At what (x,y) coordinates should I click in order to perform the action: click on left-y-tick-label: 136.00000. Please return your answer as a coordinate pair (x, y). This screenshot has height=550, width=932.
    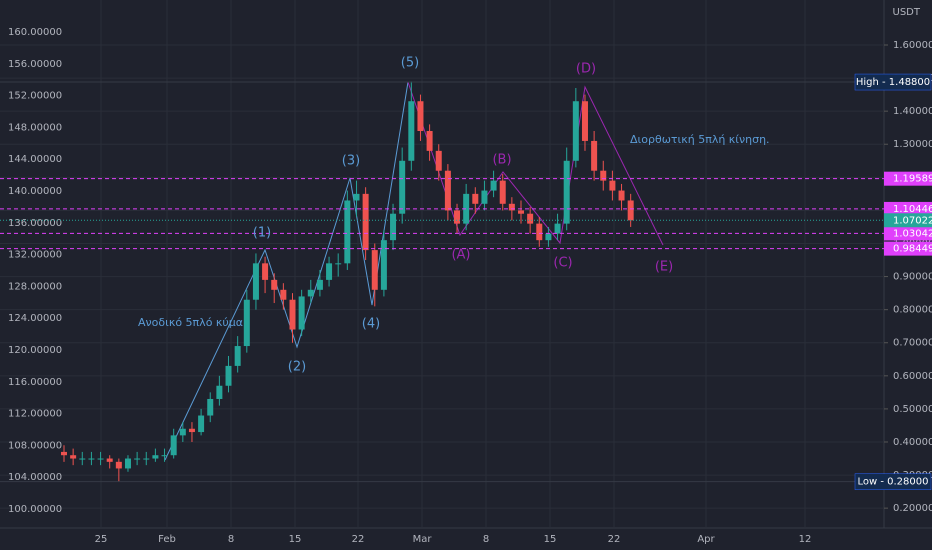
    Looking at the image, I should click on (35, 223).